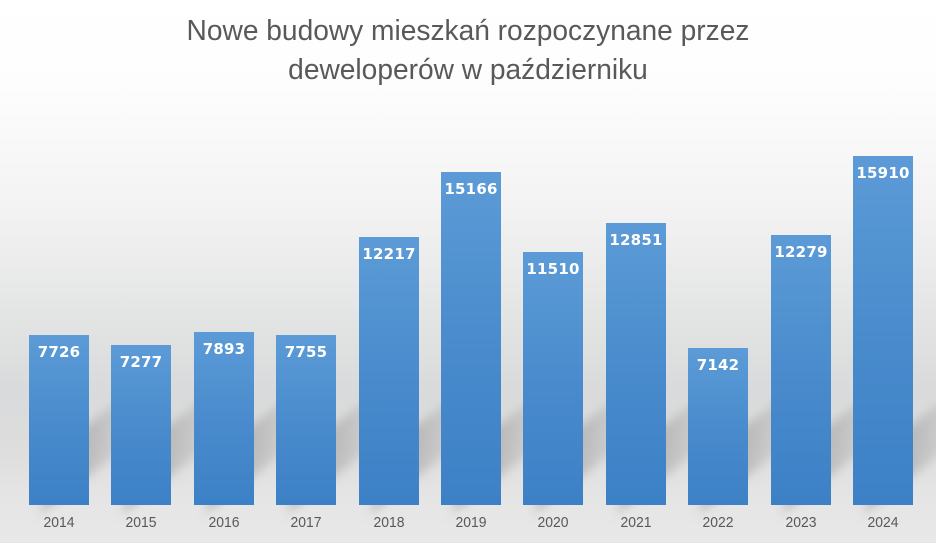 Image resolution: width=936 pixels, height=543 pixels. What do you see at coordinates (553, 269) in the screenshot?
I see `bar-value-label: 11510` at bounding box center [553, 269].